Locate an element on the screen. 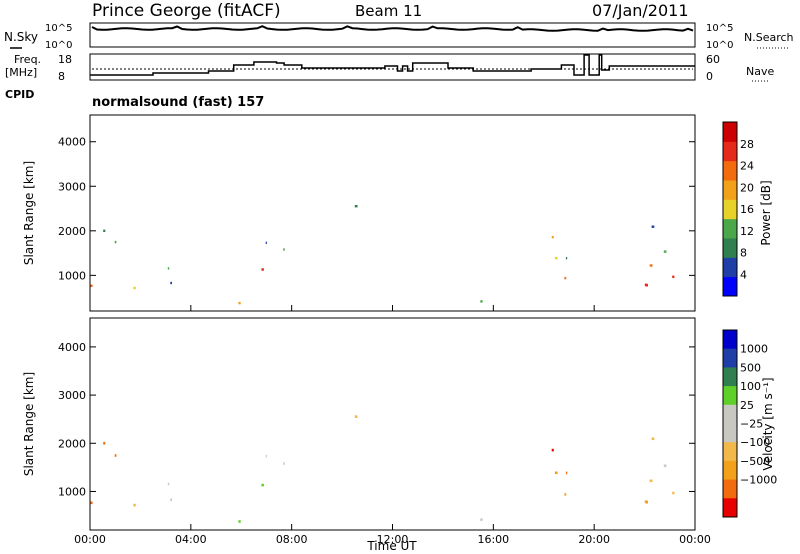  freq-unit-label: [MHz] is located at coordinates (21, 72).